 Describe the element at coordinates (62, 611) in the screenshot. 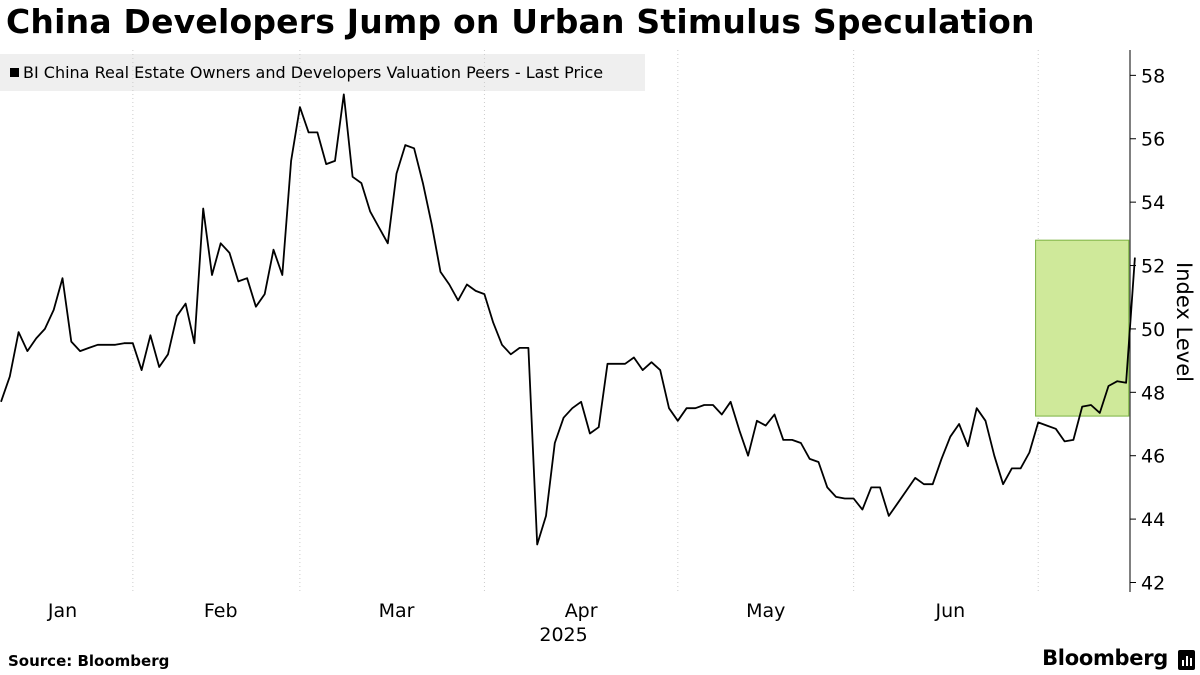

I see `x-tick-label: Jan` at that location.